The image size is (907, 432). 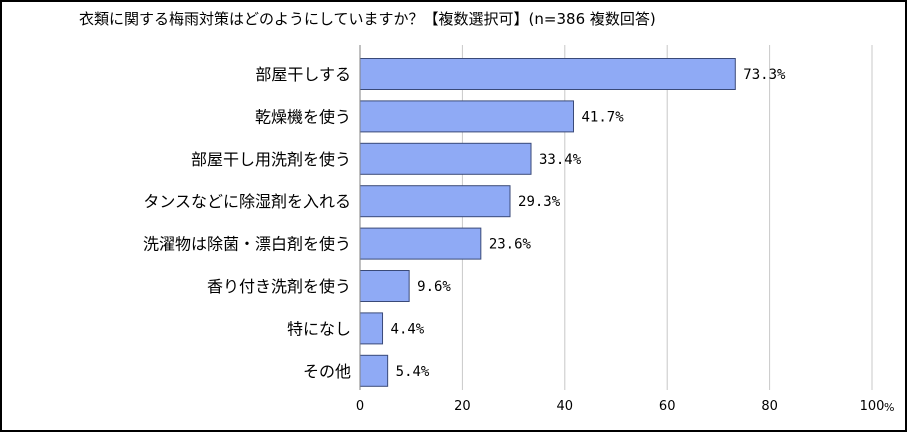 I want to click on category-label-2: 乾燥機を使う, so click(x=303, y=116).